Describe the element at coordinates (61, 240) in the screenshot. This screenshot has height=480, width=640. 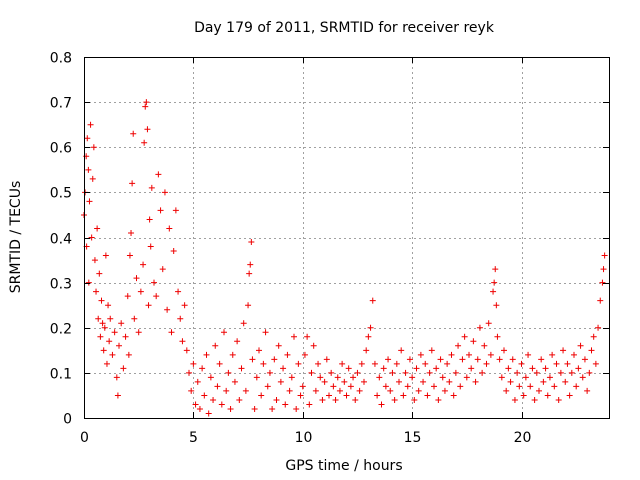
I see `y-tick-label: 0.4` at that location.